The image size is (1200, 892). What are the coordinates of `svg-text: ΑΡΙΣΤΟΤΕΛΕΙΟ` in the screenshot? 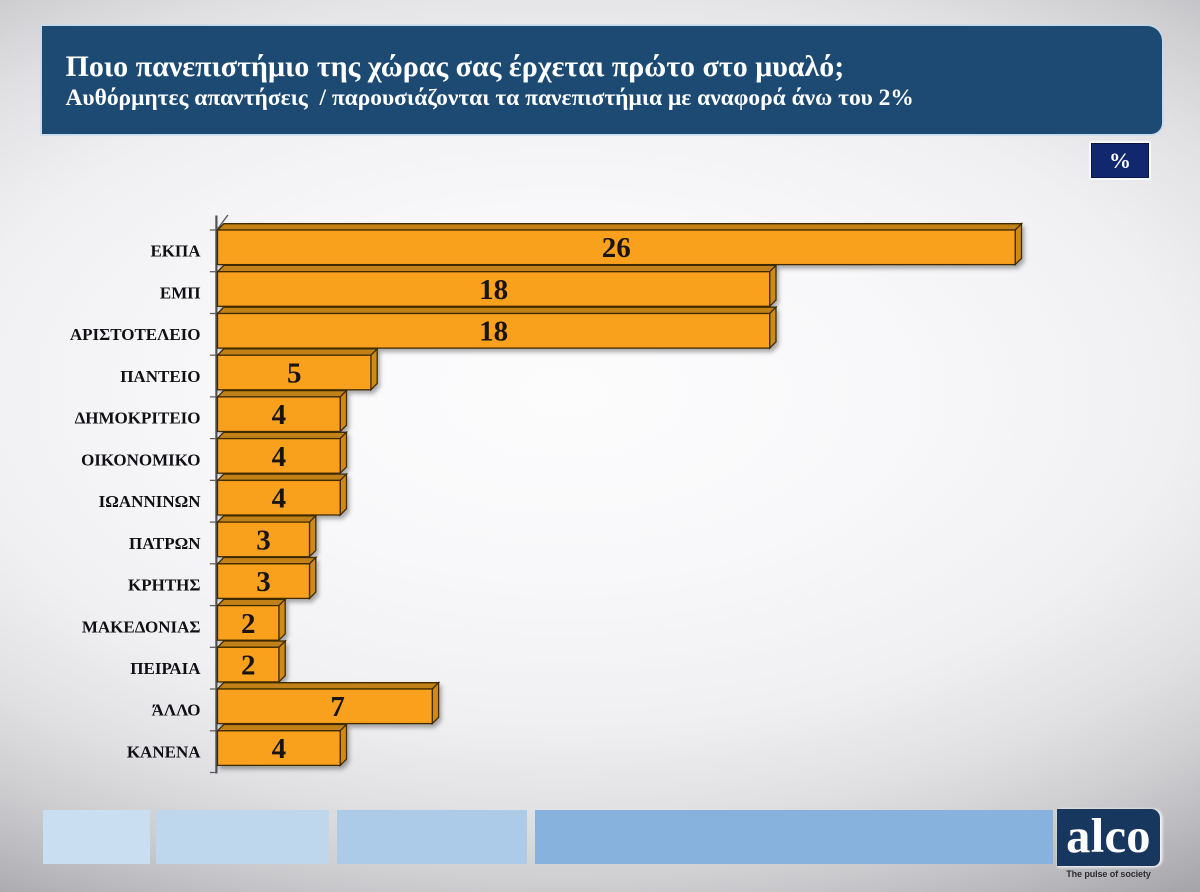 It's located at (135, 334).